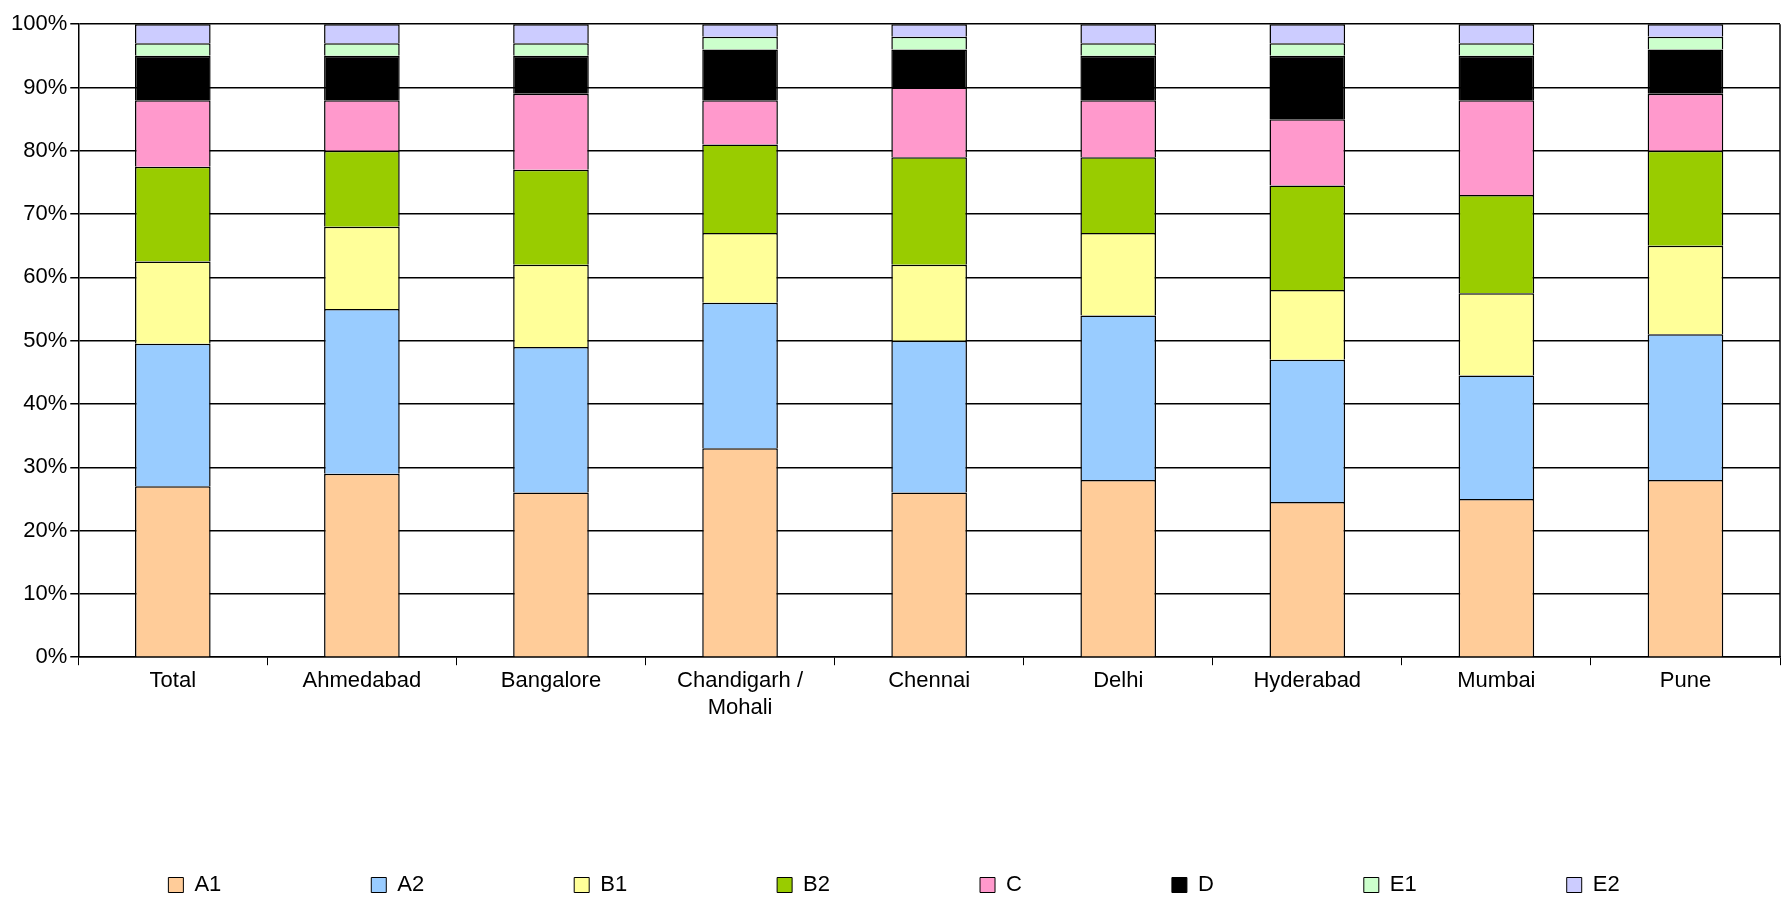 The image size is (1792, 916). Describe the element at coordinates (45, 403) in the screenshot. I see `y-tick-label: 40%` at that location.